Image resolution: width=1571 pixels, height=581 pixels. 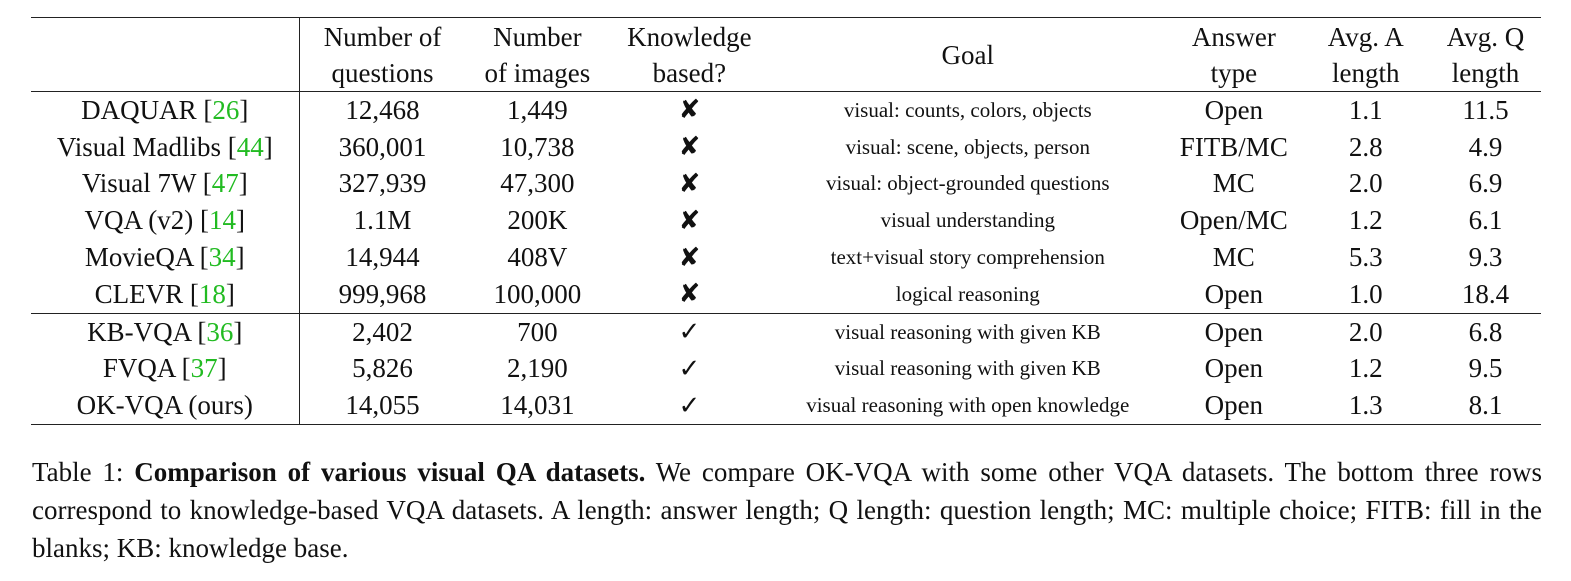 I want to click on avg-q-length-cell: 6.8, so click(x=1485, y=331).